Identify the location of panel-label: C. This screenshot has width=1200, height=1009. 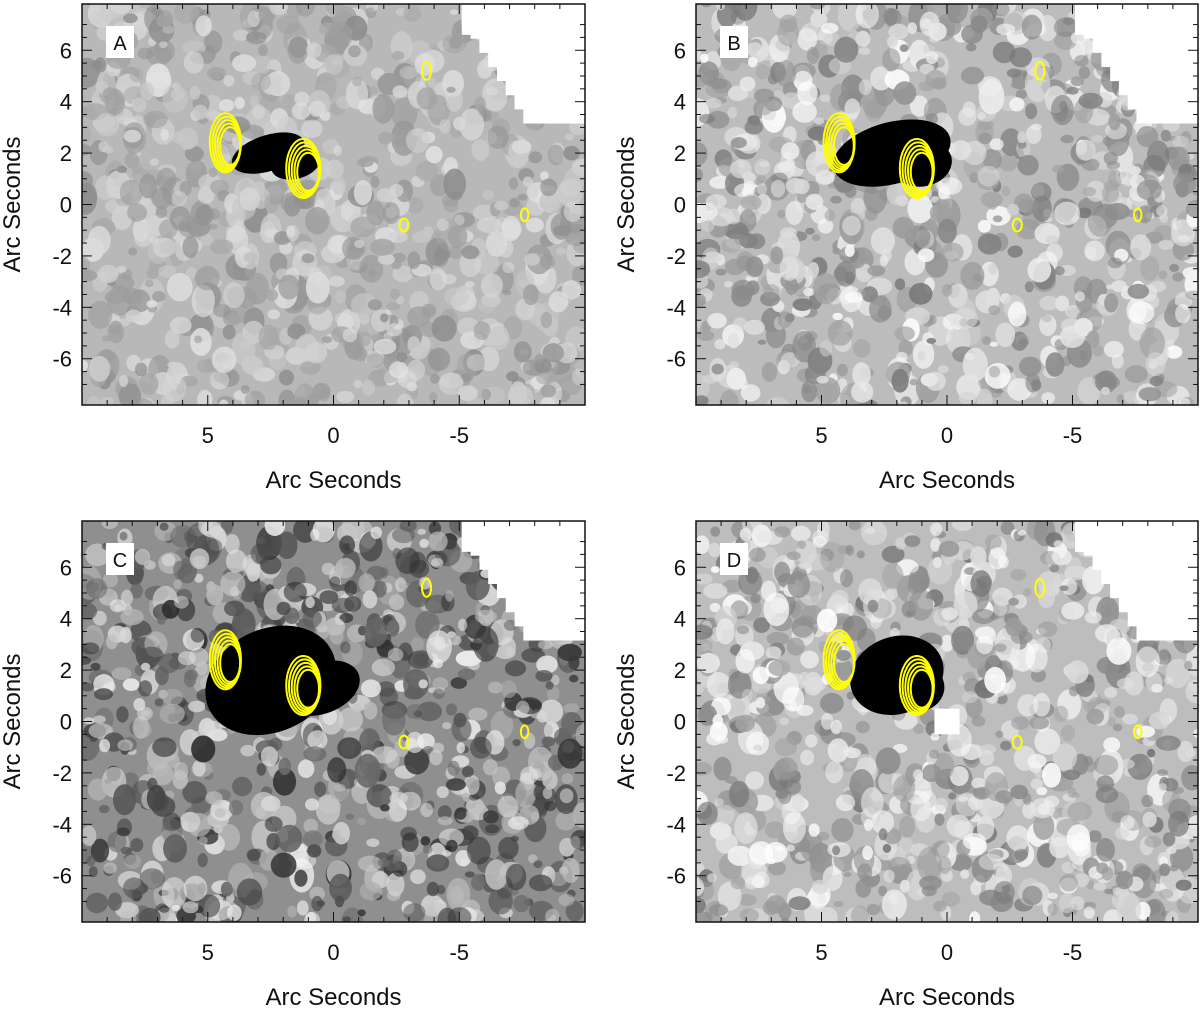
(120, 561).